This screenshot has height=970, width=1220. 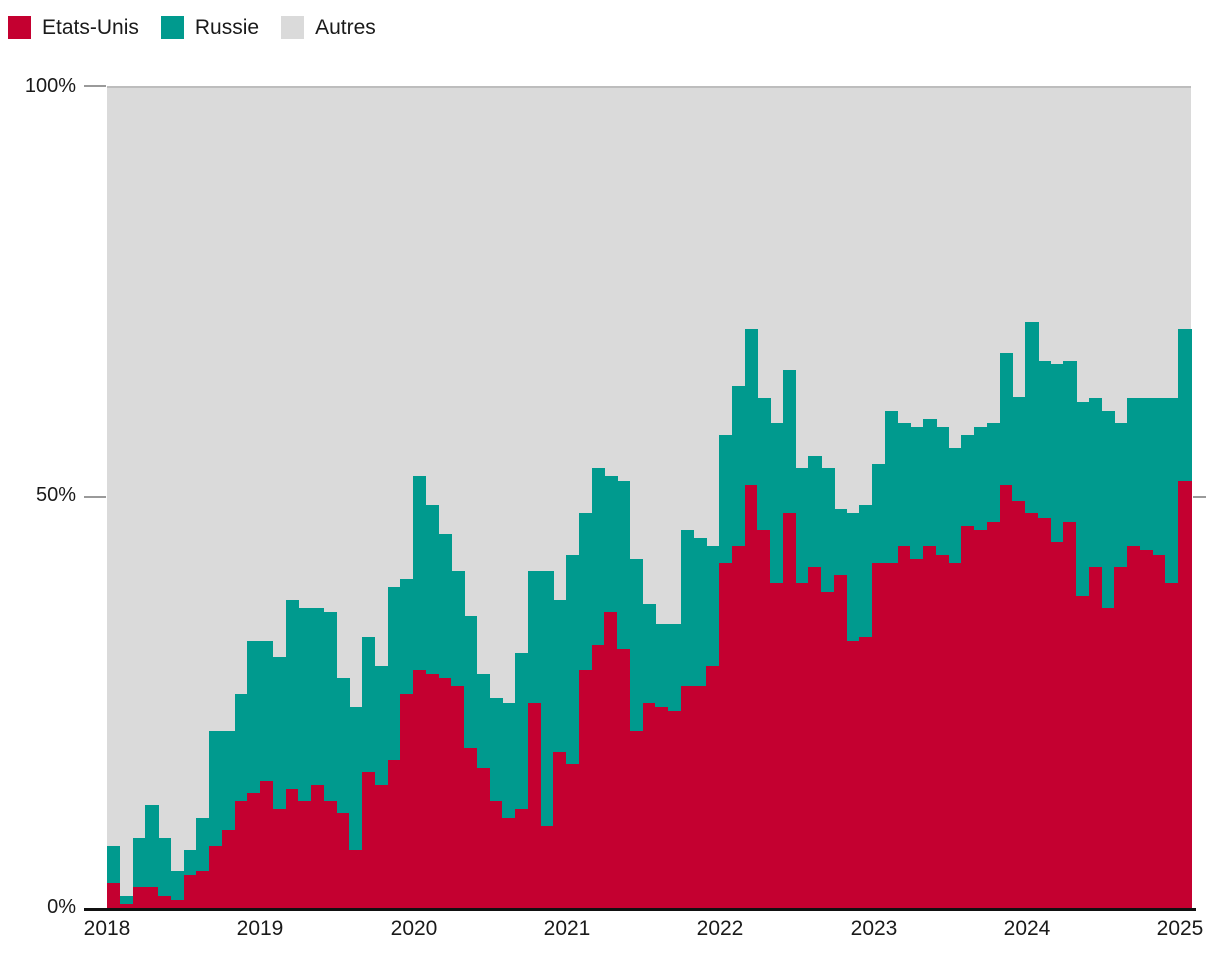 I want to click on x-axis-label-2021: 2021, so click(x=567, y=928).